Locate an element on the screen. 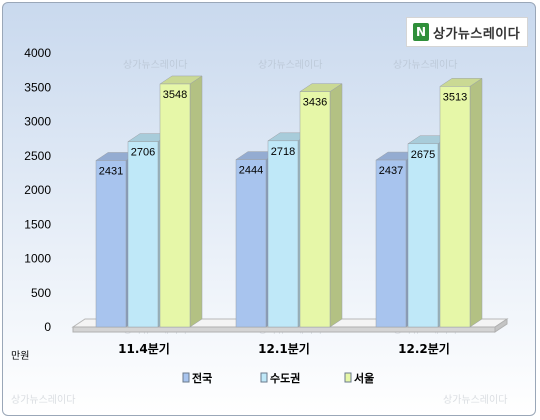 This screenshot has height=420, width=540. legend-item: 수도권 is located at coordinates (280, 378).